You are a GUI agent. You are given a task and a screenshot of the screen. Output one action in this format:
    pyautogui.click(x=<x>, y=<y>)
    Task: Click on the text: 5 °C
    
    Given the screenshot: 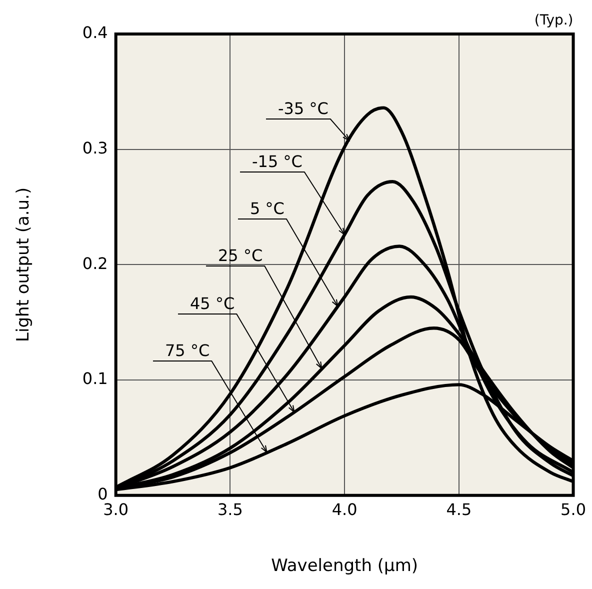 What is the action you would take?
    pyautogui.click(x=267, y=208)
    